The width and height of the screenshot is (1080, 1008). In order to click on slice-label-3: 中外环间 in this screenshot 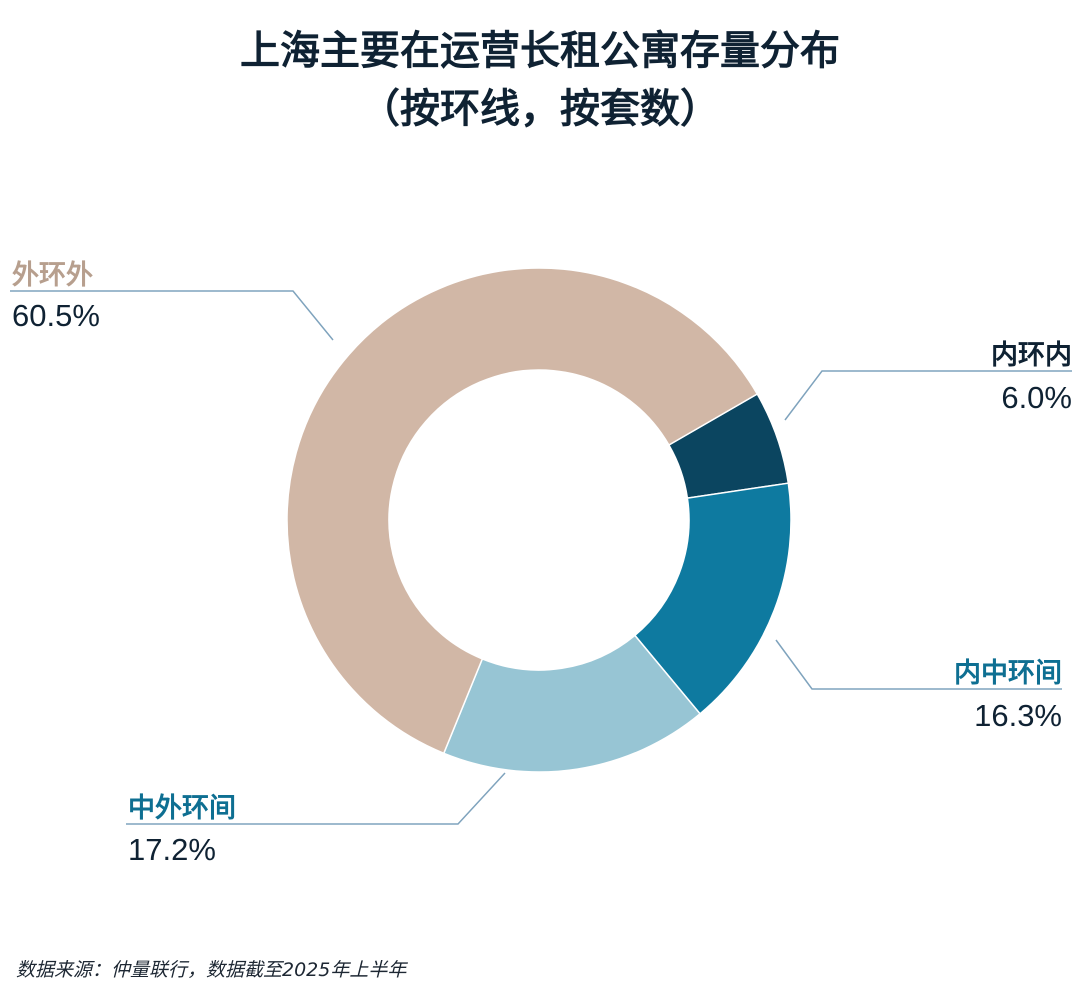, I will do `click(182, 808)`.